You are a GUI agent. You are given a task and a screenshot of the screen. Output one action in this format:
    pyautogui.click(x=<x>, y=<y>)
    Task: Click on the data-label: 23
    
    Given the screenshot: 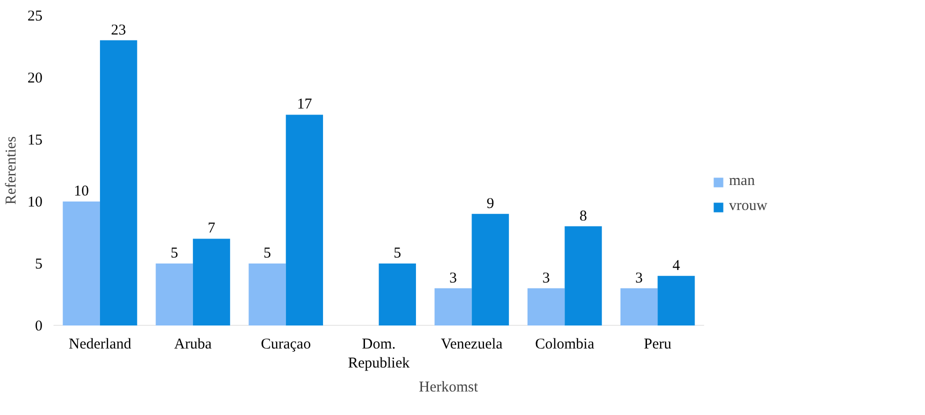 What is the action you would take?
    pyautogui.click(x=118, y=30)
    